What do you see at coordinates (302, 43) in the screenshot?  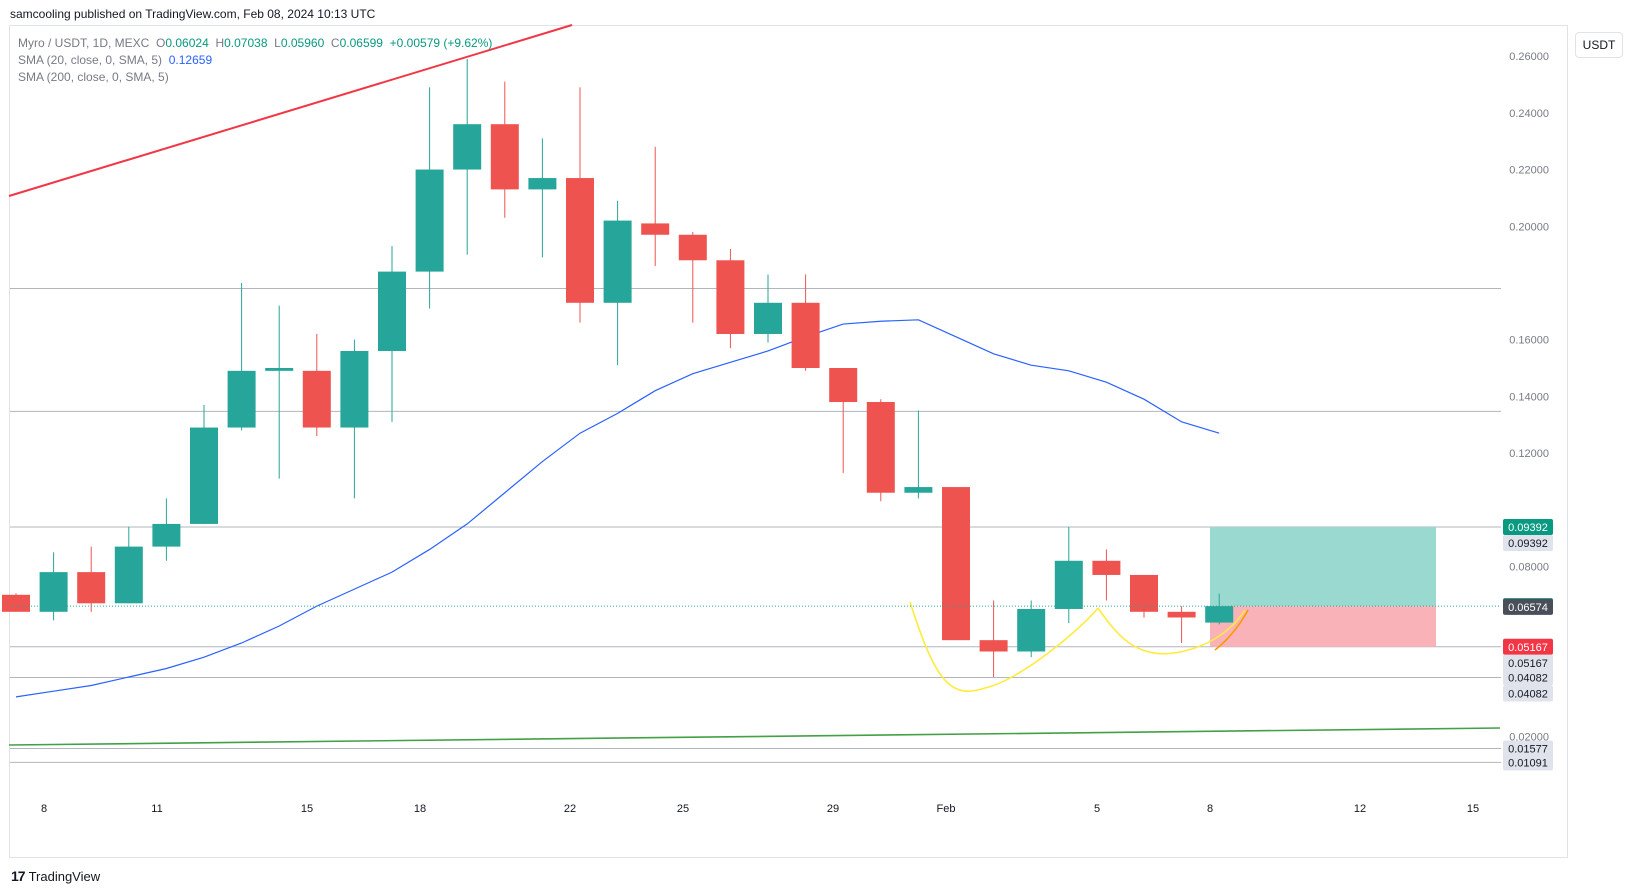 I see `low-value: 0.05960` at bounding box center [302, 43].